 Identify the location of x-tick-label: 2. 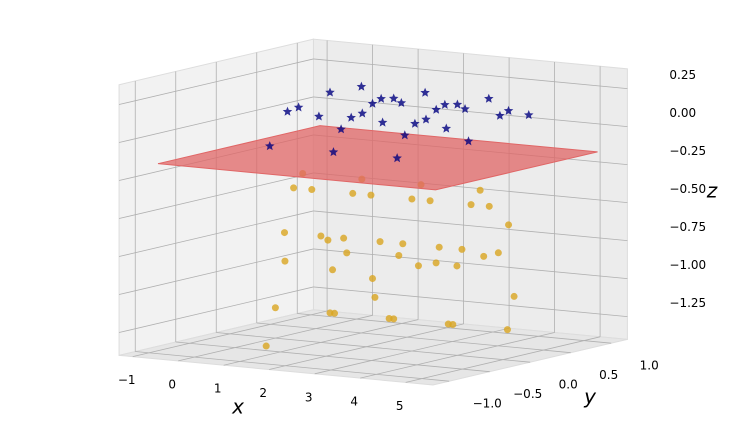
(263, 393).